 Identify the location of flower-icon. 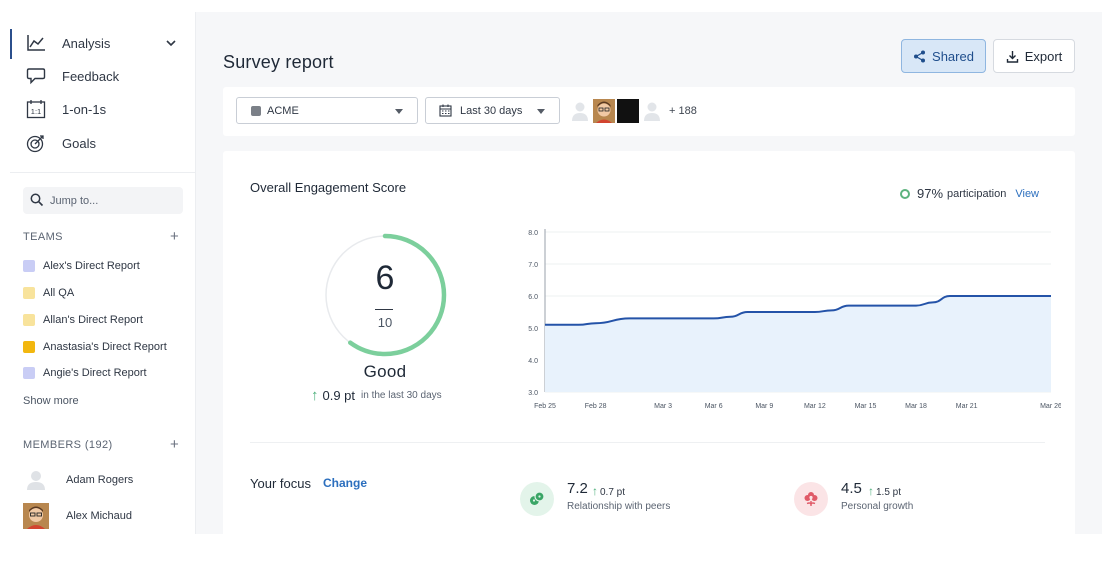
(811, 499).